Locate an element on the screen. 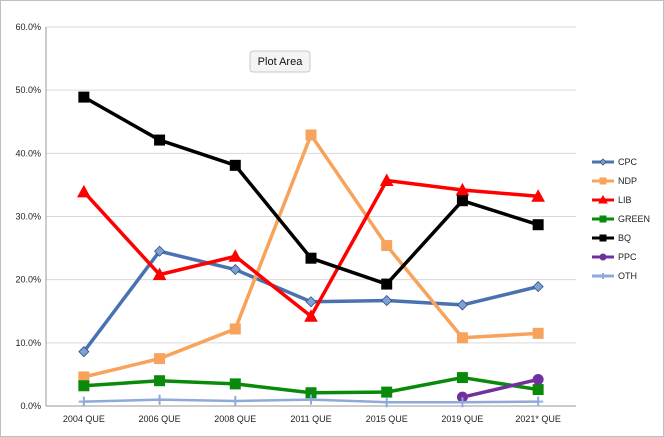 The height and width of the screenshot is (437, 664). series-ppc is located at coordinates (500, 388).